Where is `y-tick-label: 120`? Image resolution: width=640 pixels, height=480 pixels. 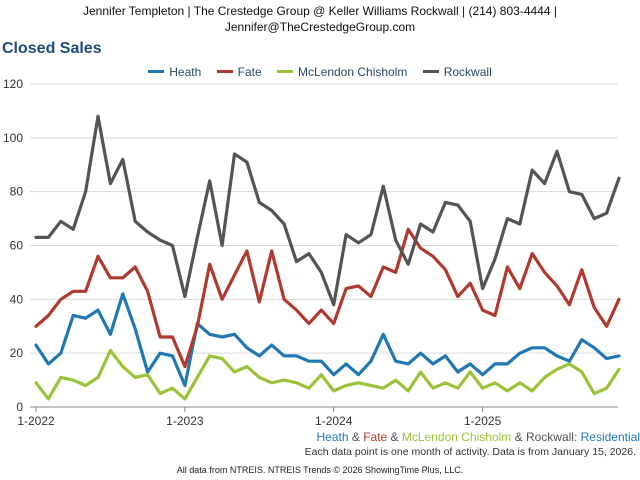 y-tick-label: 120 is located at coordinates (13, 84).